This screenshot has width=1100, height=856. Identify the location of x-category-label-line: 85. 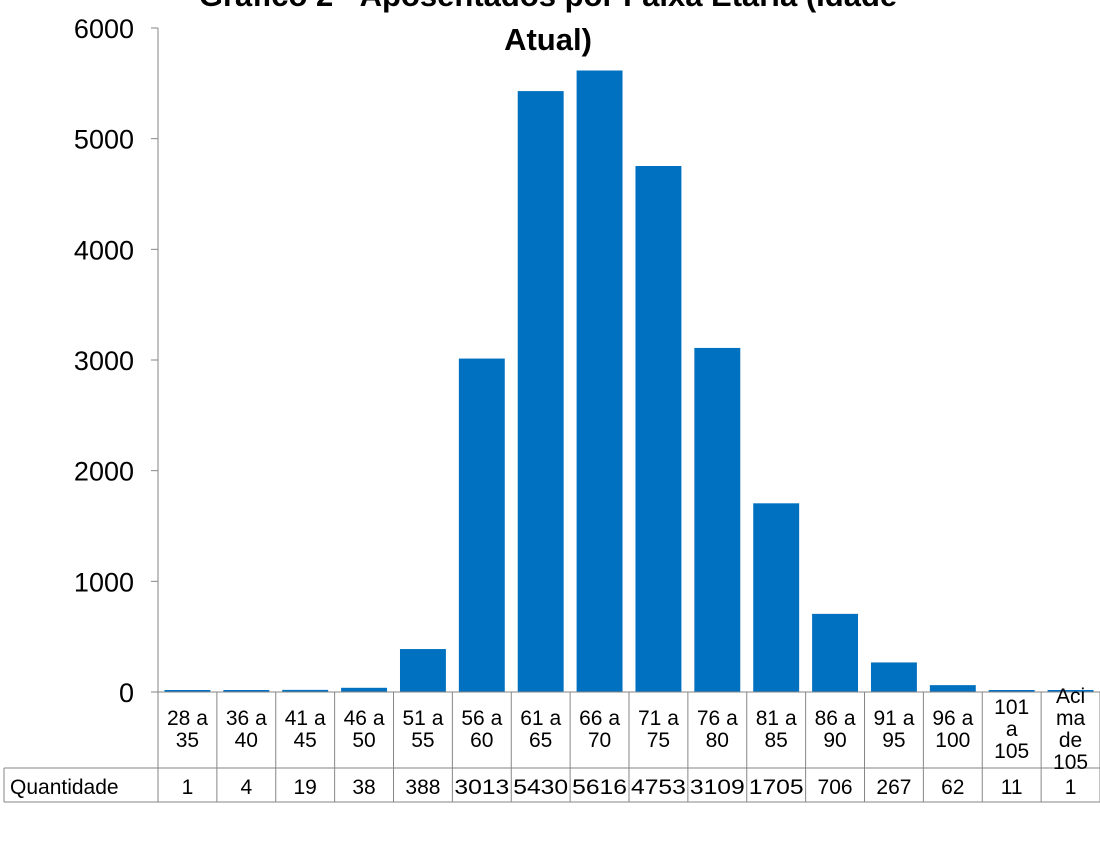
(776, 740).